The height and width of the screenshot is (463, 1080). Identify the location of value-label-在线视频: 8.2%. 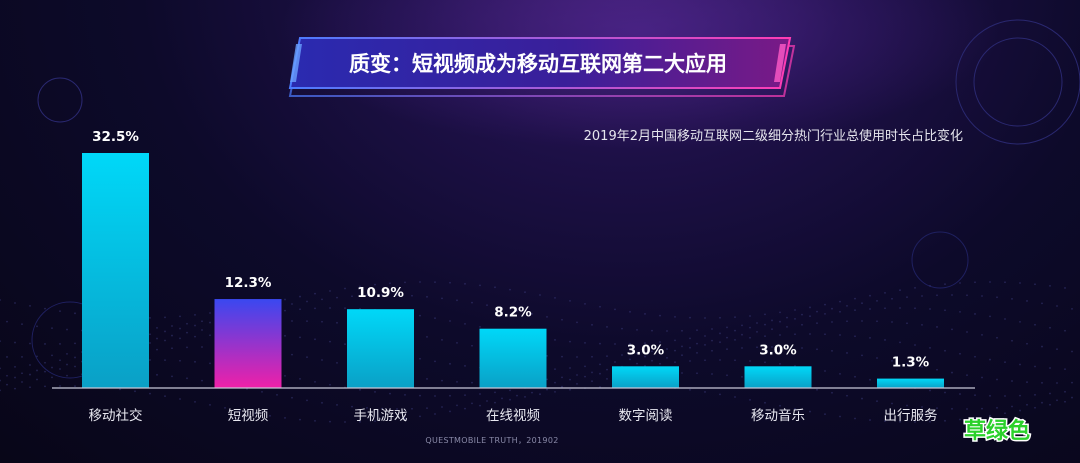
(513, 313).